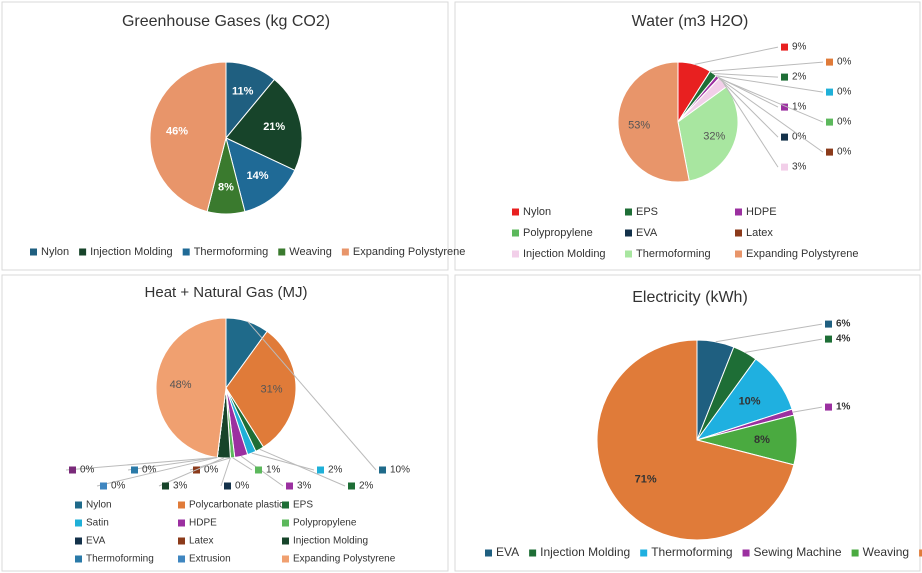 The image size is (922, 573). Describe the element at coordinates (181, 385) in the screenshot. I see `data-label: 48%` at that location.